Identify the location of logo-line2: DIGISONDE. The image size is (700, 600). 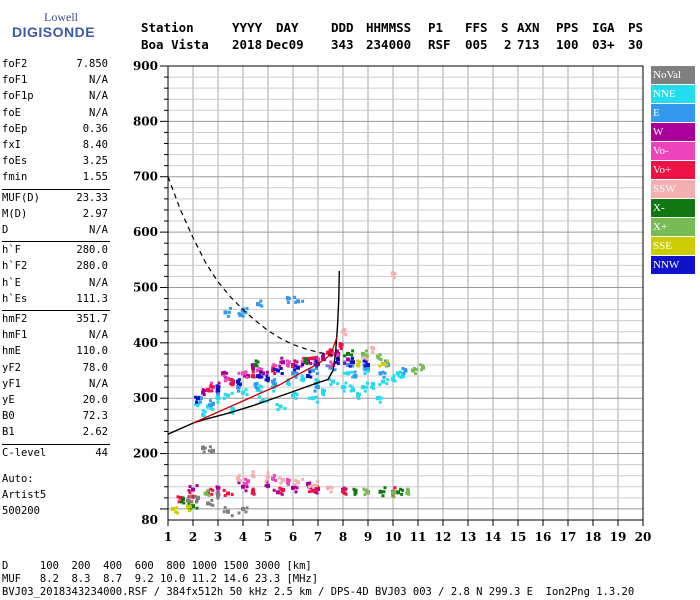
(54, 32).